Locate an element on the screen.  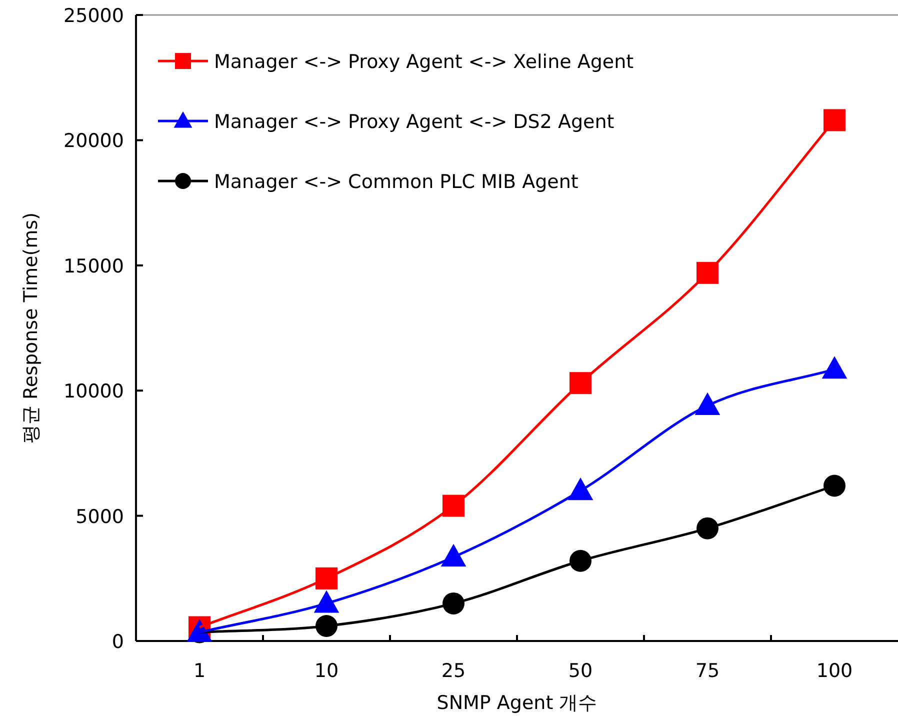
x-axis-title: SNMP Agent 개수 is located at coordinates (517, 703).